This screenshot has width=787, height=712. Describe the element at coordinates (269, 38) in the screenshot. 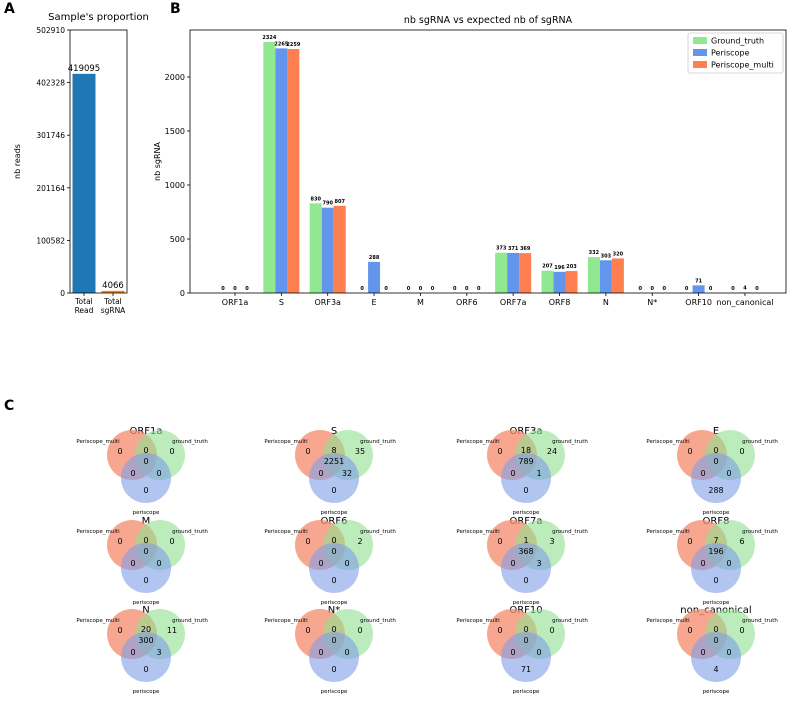

I see `bar-value-label: 2324` at that location.